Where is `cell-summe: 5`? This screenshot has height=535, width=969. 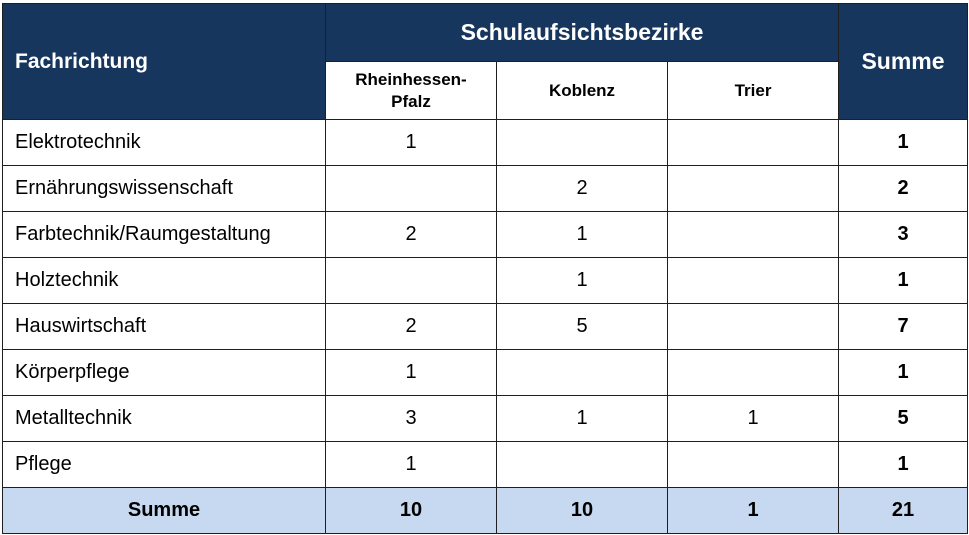 cell-summe: 5 is located at coordinates (903, 418).